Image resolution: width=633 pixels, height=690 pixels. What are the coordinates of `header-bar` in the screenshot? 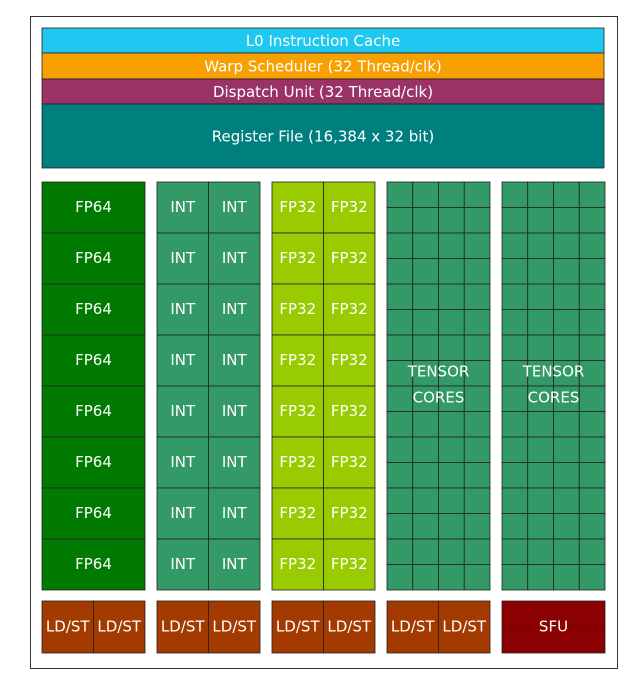 It's located at (323, 91).